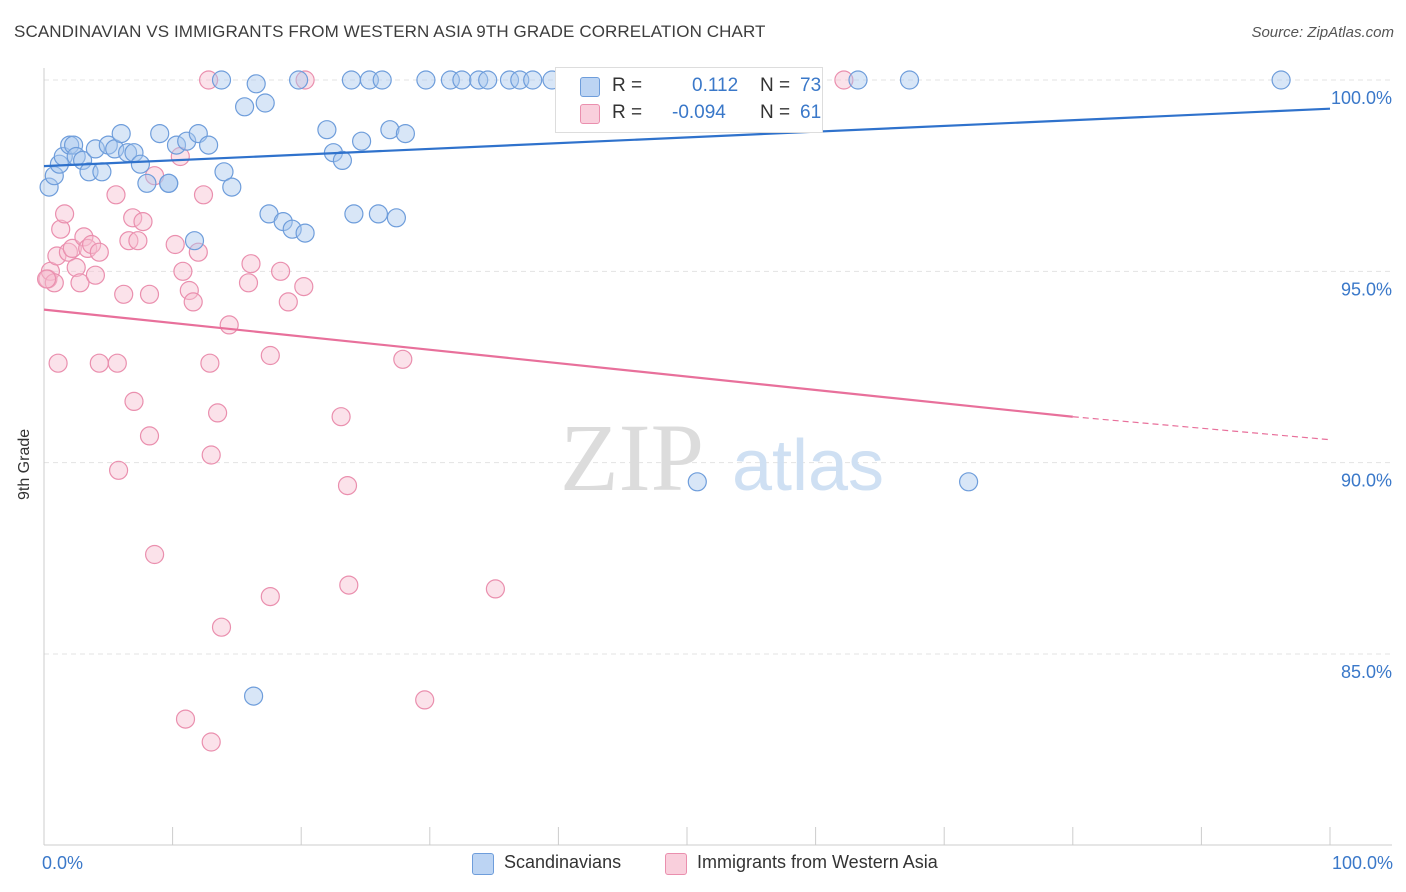 Image resolution: width=1406 pixels, height=892 pixels. Describe the element at coordinates (24, 464) in the screenshot. I see `y-axis-label: 9th Grade` at that location.